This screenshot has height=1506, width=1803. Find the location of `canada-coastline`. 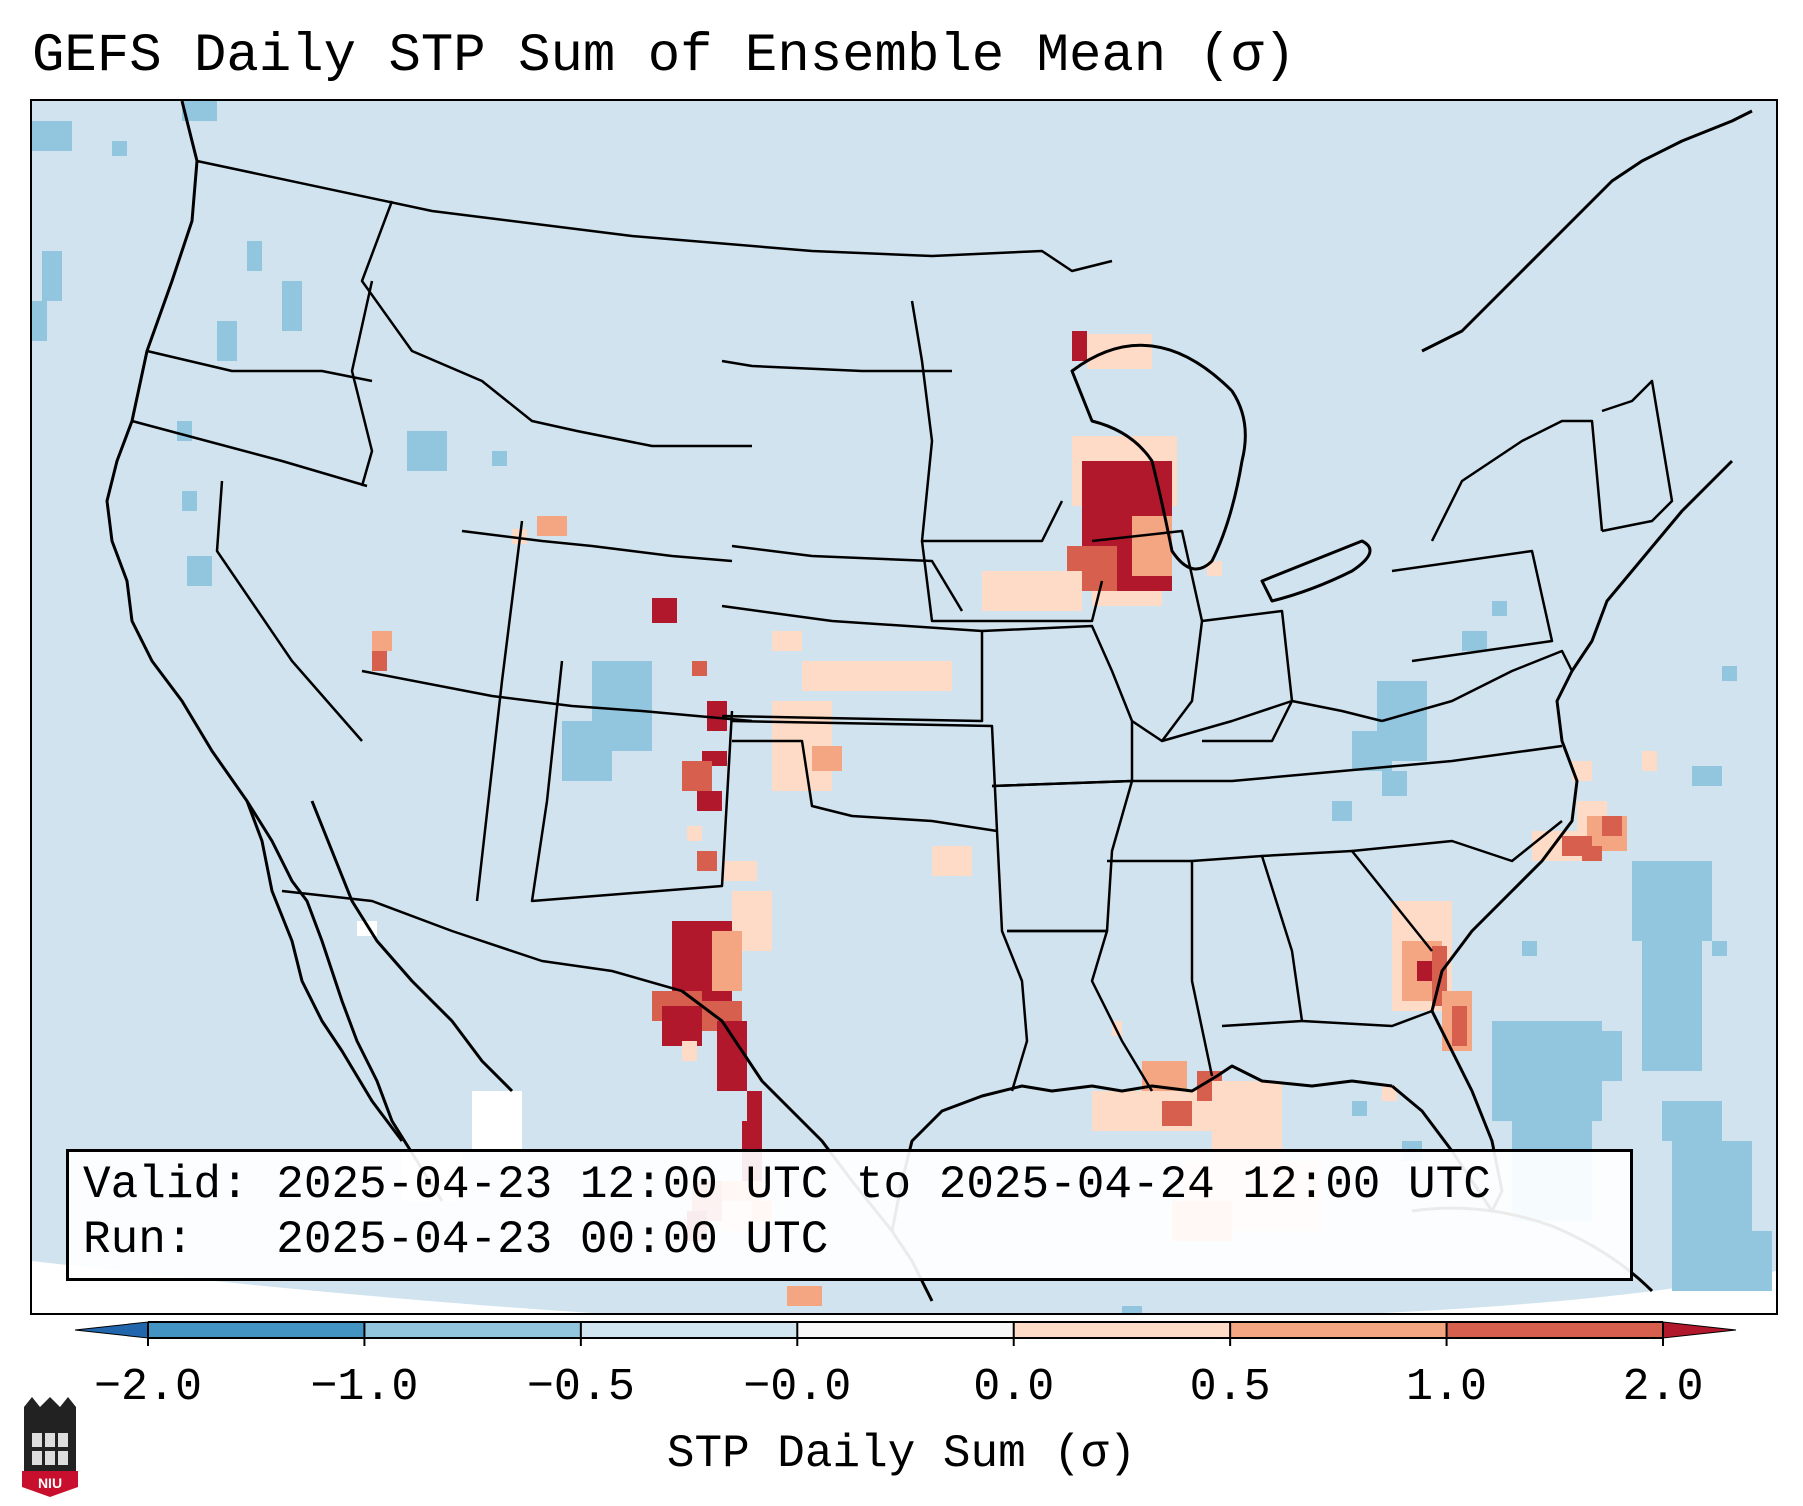

canada-coastline is located at coordinates (1587, 231).